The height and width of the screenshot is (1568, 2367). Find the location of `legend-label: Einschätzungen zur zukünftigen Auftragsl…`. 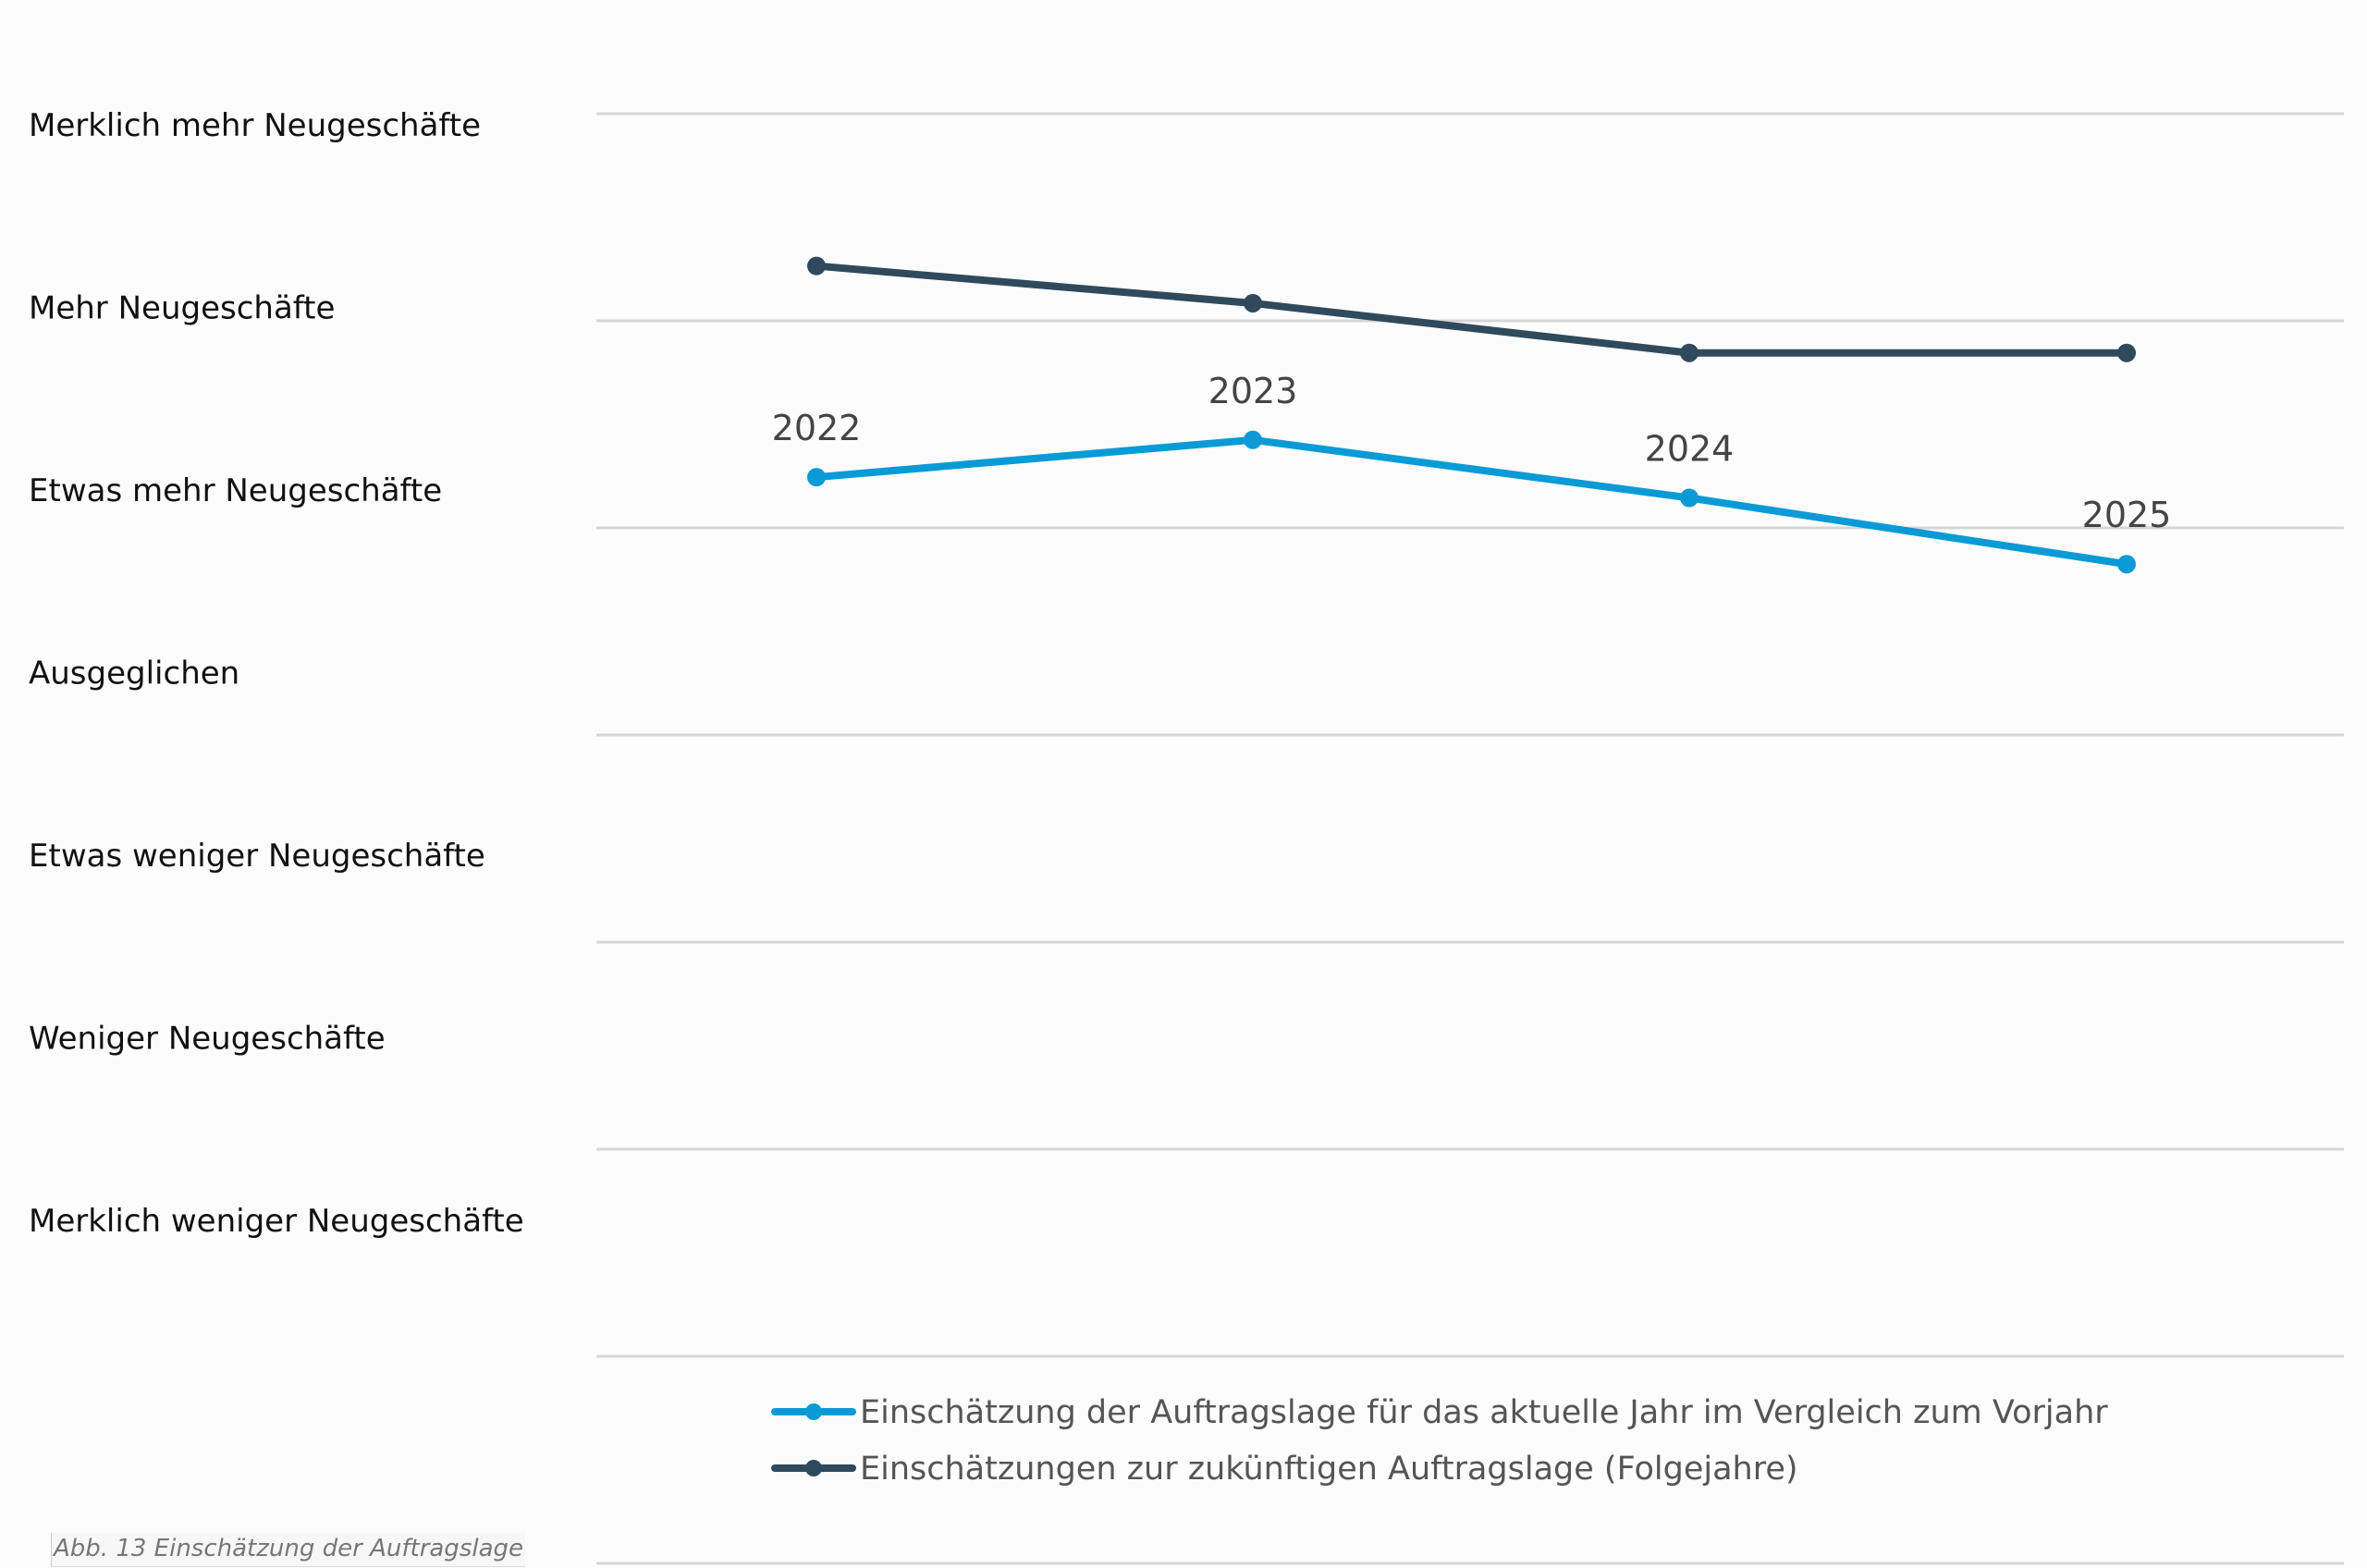

legend-label: Einschätzungen zur zukünftigen Auftragsl… is located at coordinates (1329, 1470).